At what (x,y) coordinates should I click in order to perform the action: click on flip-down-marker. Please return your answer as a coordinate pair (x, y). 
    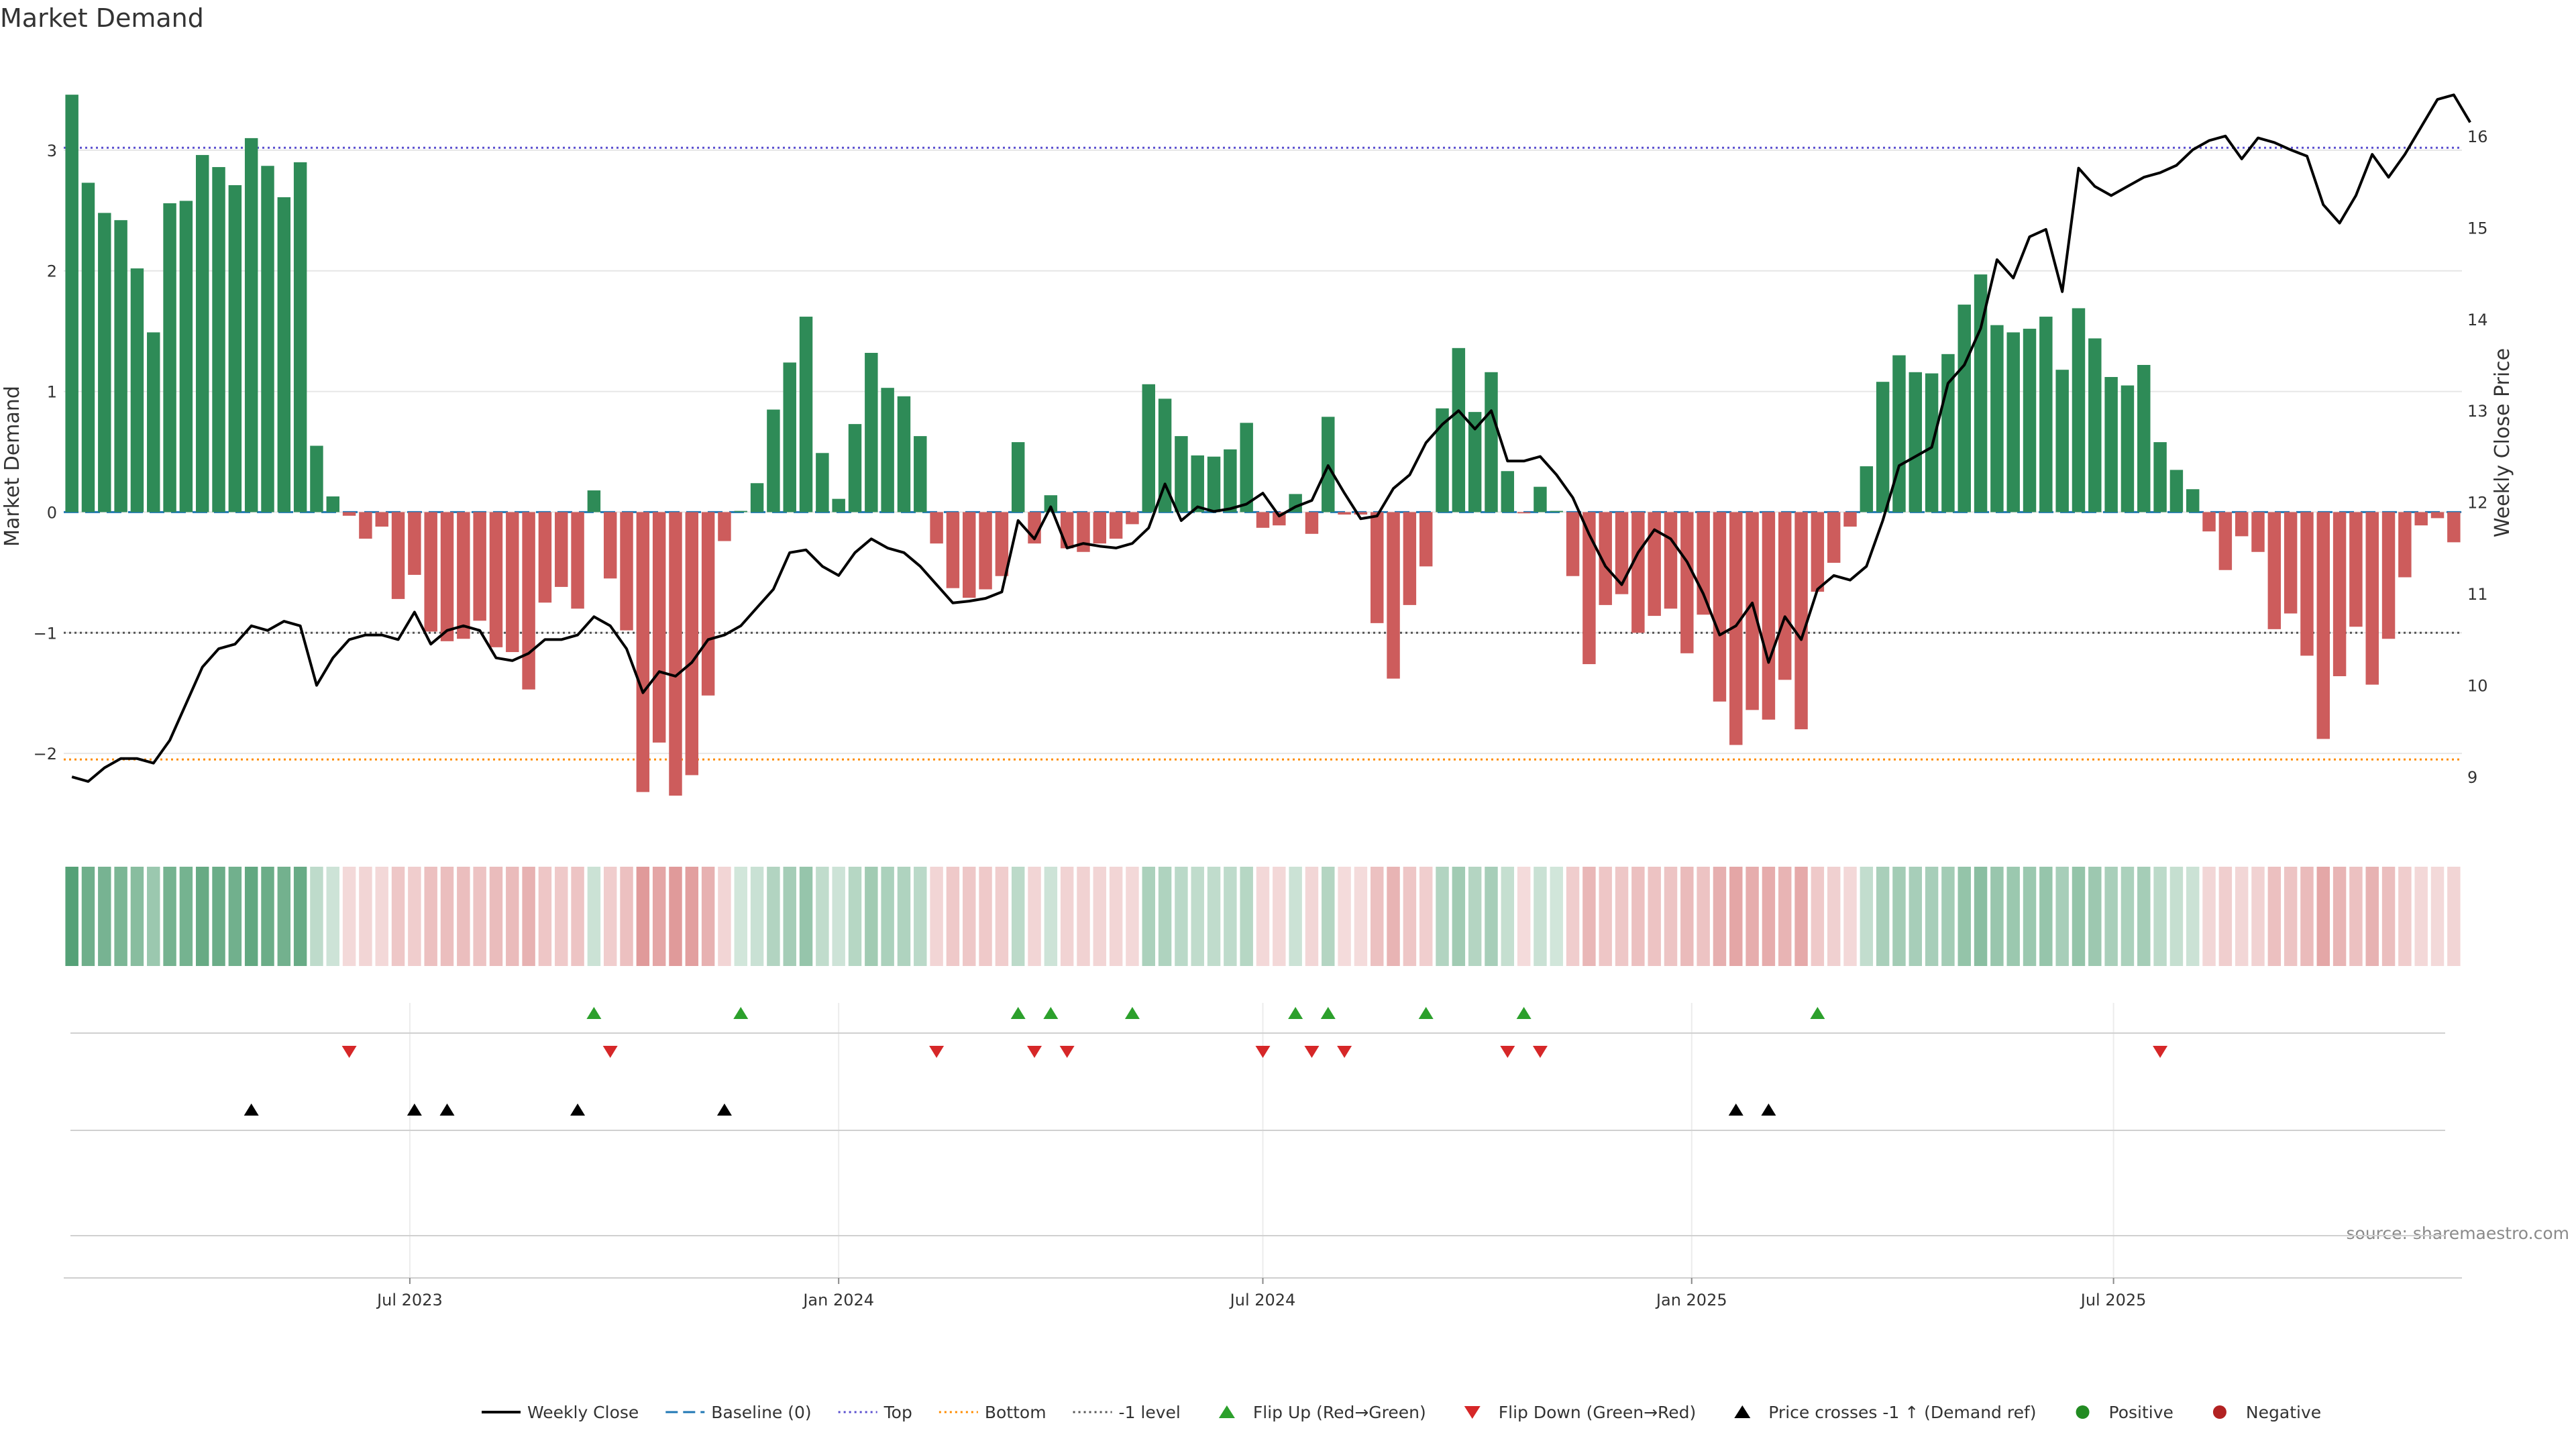
    Looking at the image, I should click on (1312, 1052).